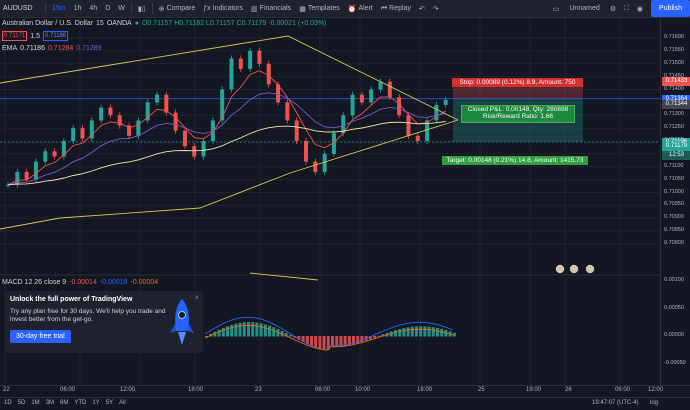 This screenshot has width=690, height=410. Describe the element at coordinates (8, 403) in the screenshot. I see `range-1d: 1D` at that location.